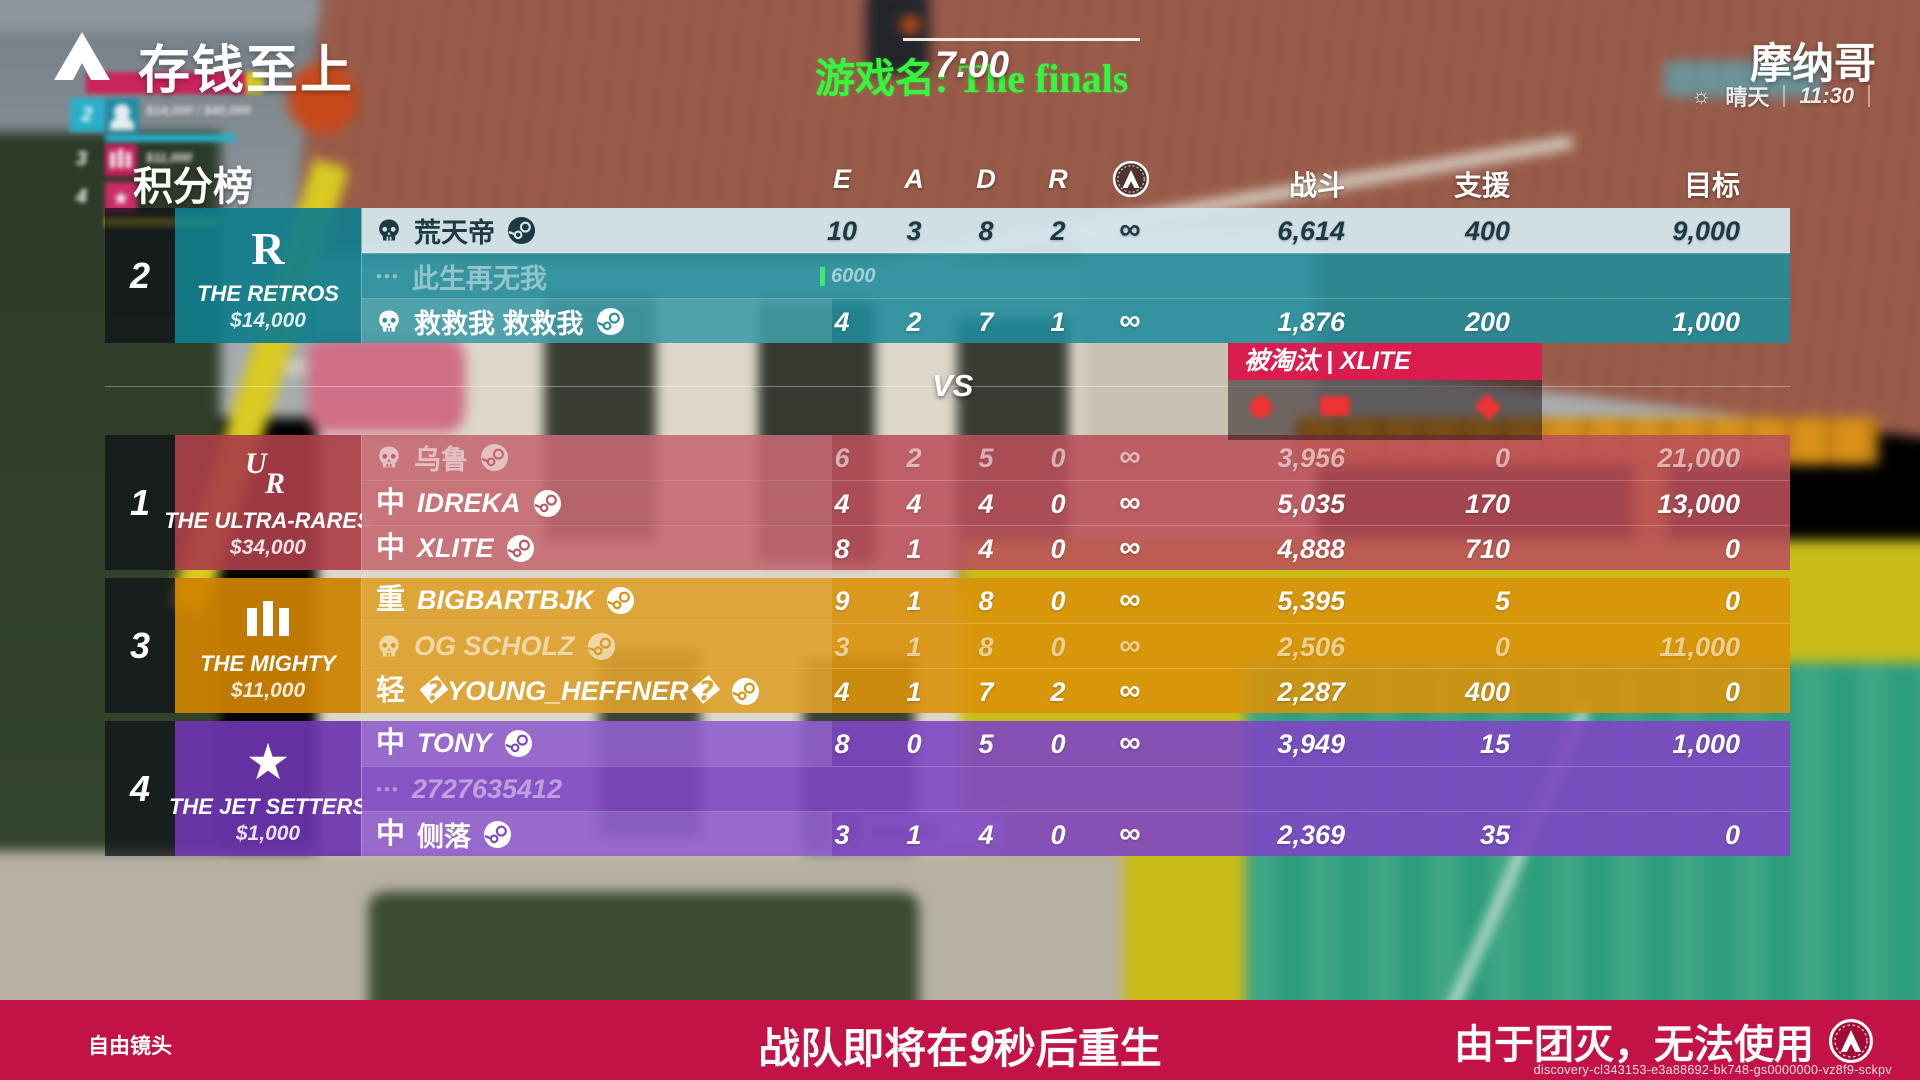 This screenshot has width=1920, height=1080. What do you see at coordinates (246, 71) in the screenshot?
I see `game-mode-title: 存钱至上` at bounding box center [246, 71].